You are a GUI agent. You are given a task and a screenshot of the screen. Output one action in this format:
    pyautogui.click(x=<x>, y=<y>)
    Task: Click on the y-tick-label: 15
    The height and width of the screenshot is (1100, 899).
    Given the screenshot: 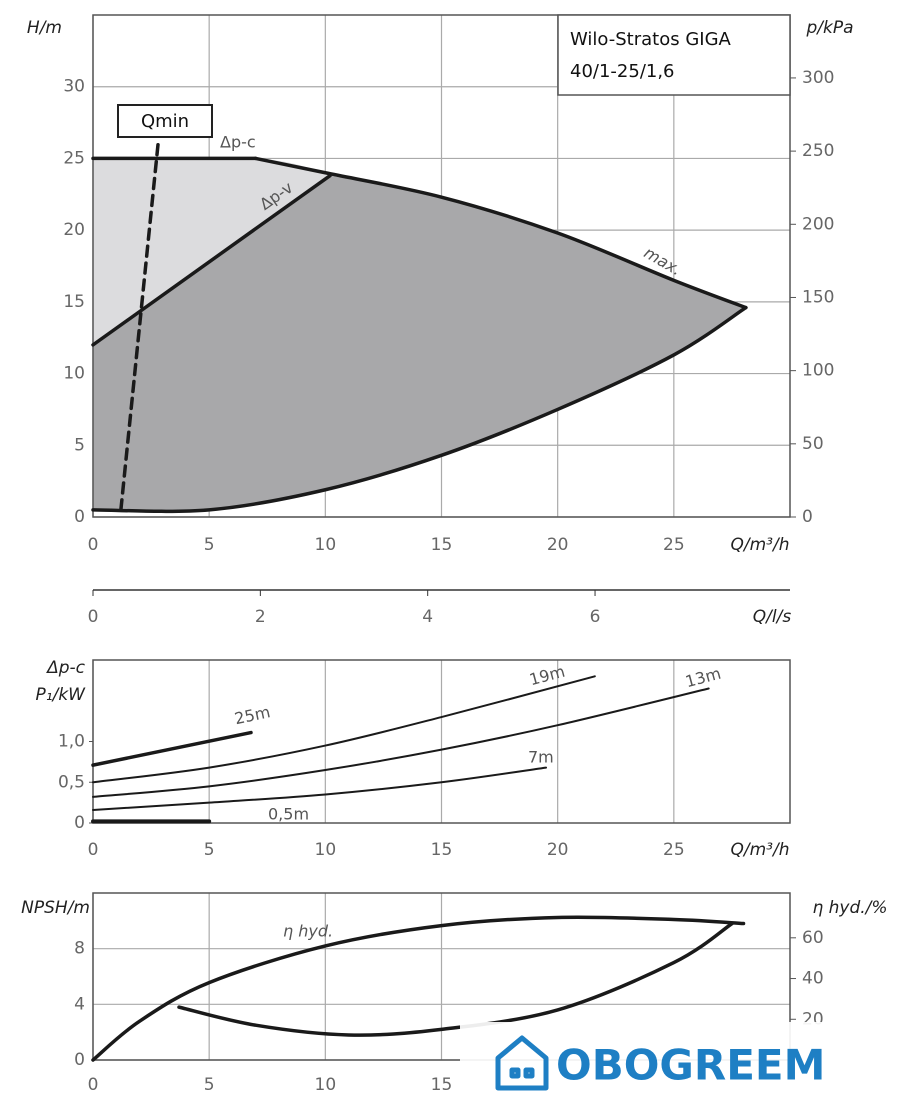 What is the action you would take?
    pyautogui.click(x=74, y=302)
    